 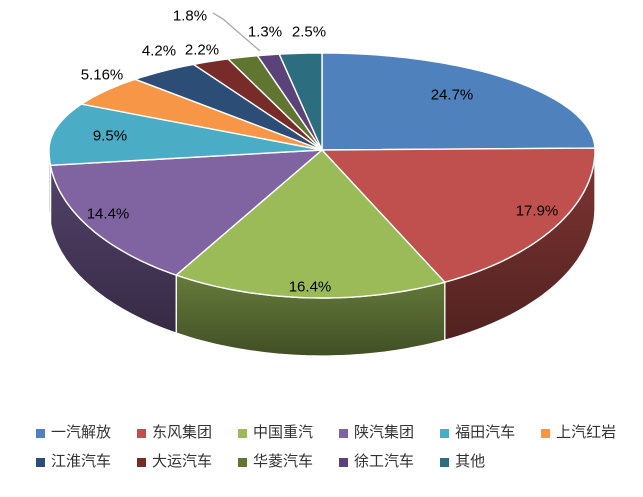 What do you see at coordinates (265, 32) in the screenshot?
I see `pie-data-label-9: 1.3%` at bounding box center [265, 32].